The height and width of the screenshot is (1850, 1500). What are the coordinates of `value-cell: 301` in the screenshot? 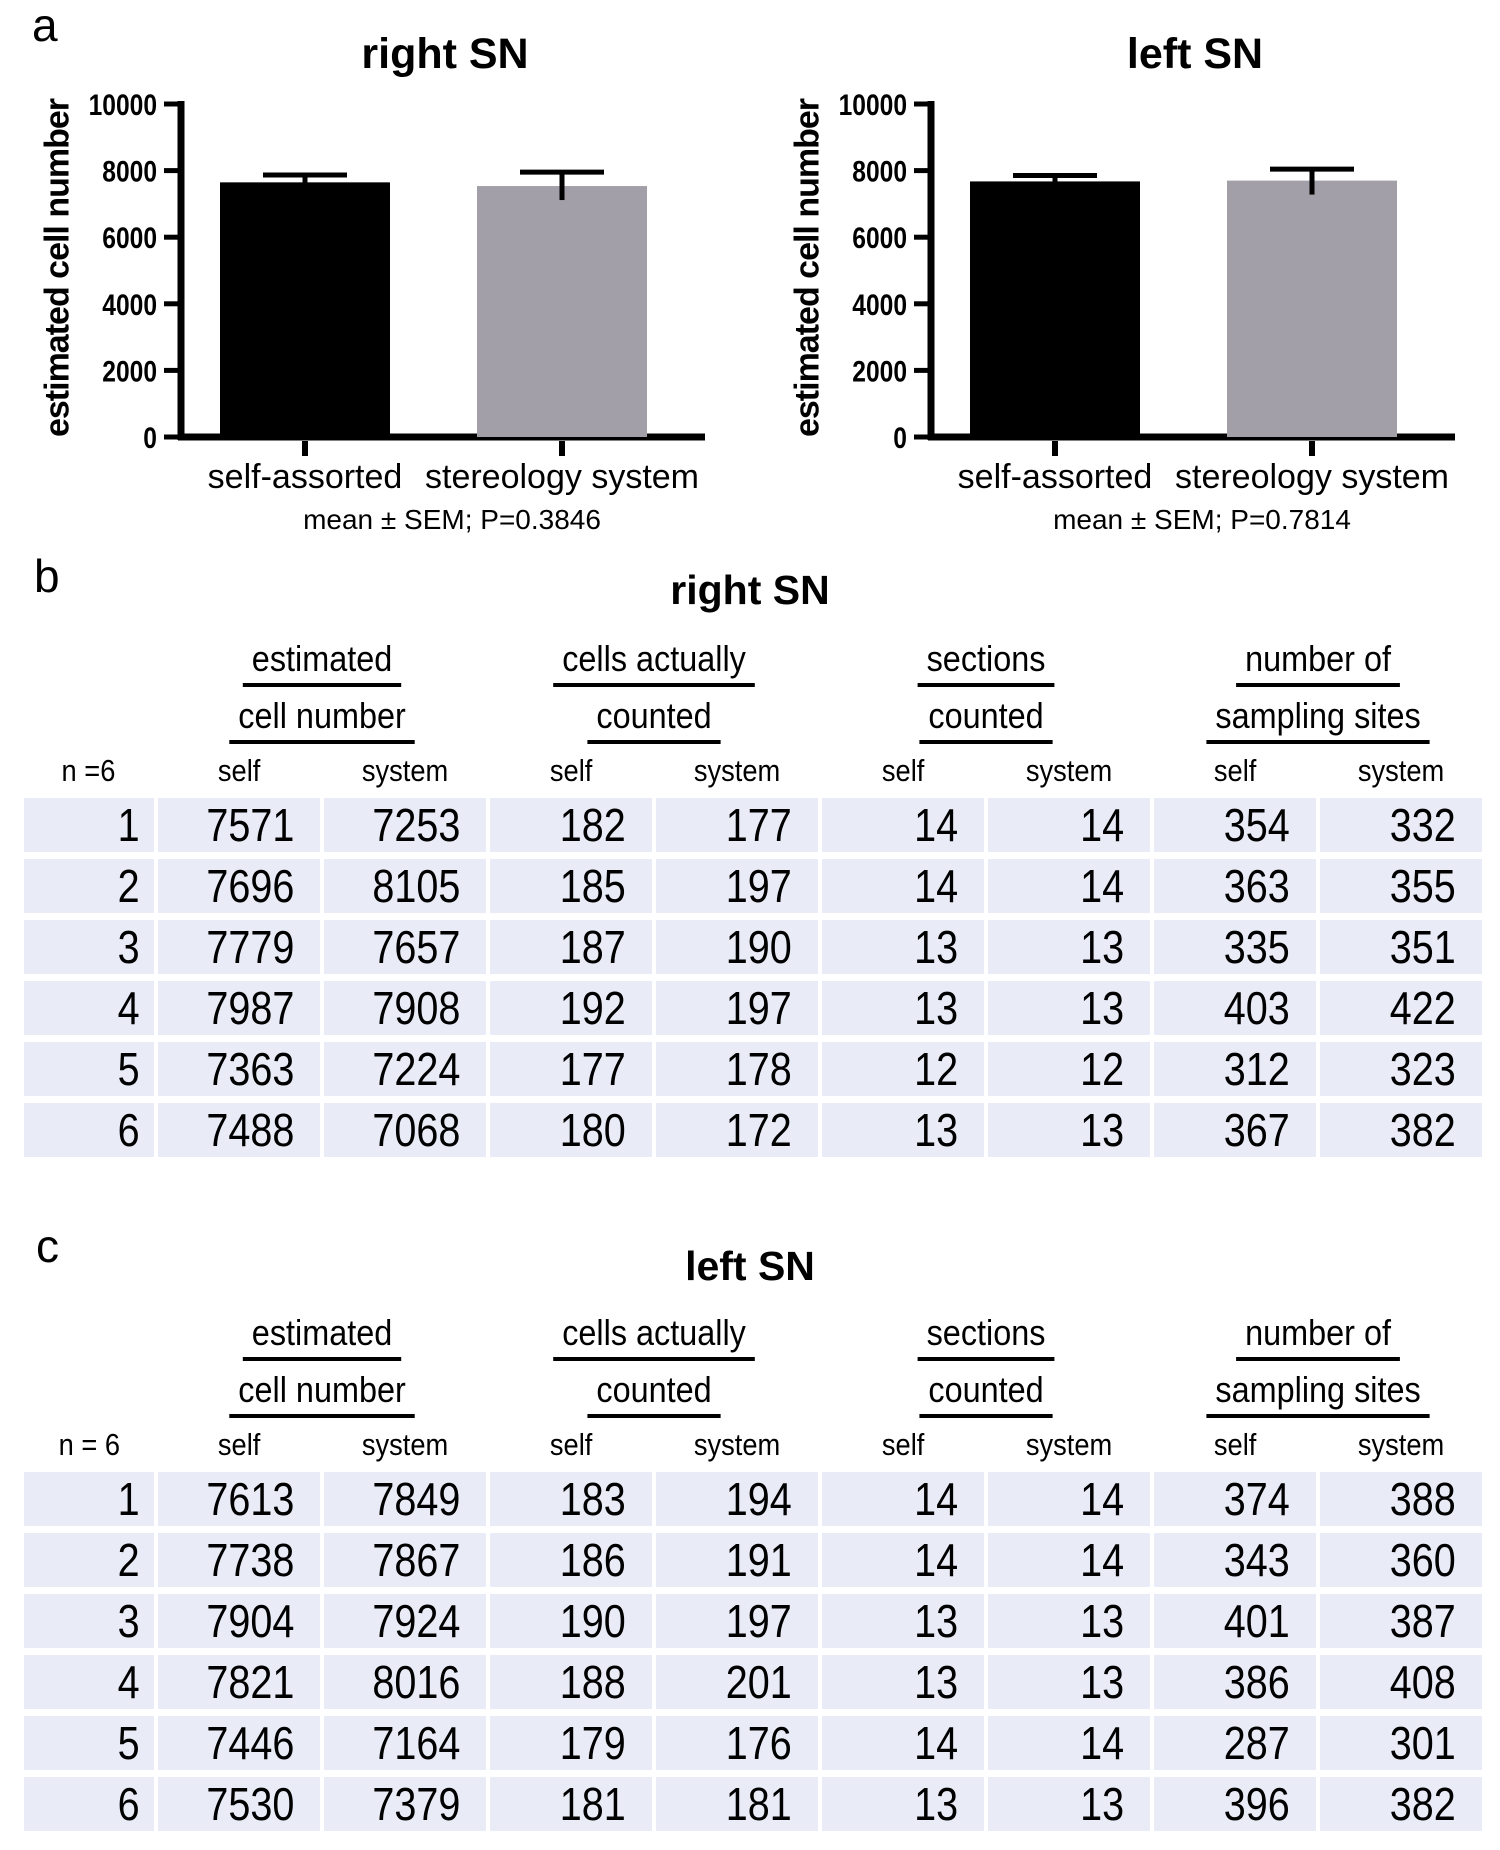 It's located at (1401, 1743).